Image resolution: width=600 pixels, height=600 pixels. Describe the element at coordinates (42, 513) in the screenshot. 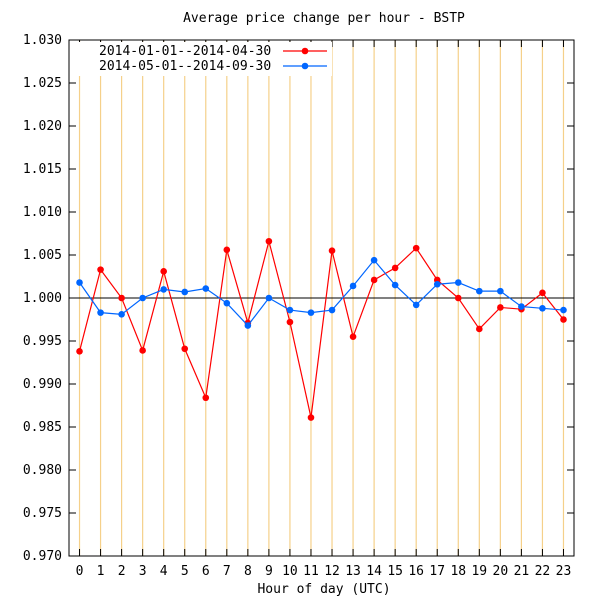

I see `y-tick-label: 0.975` at that location.